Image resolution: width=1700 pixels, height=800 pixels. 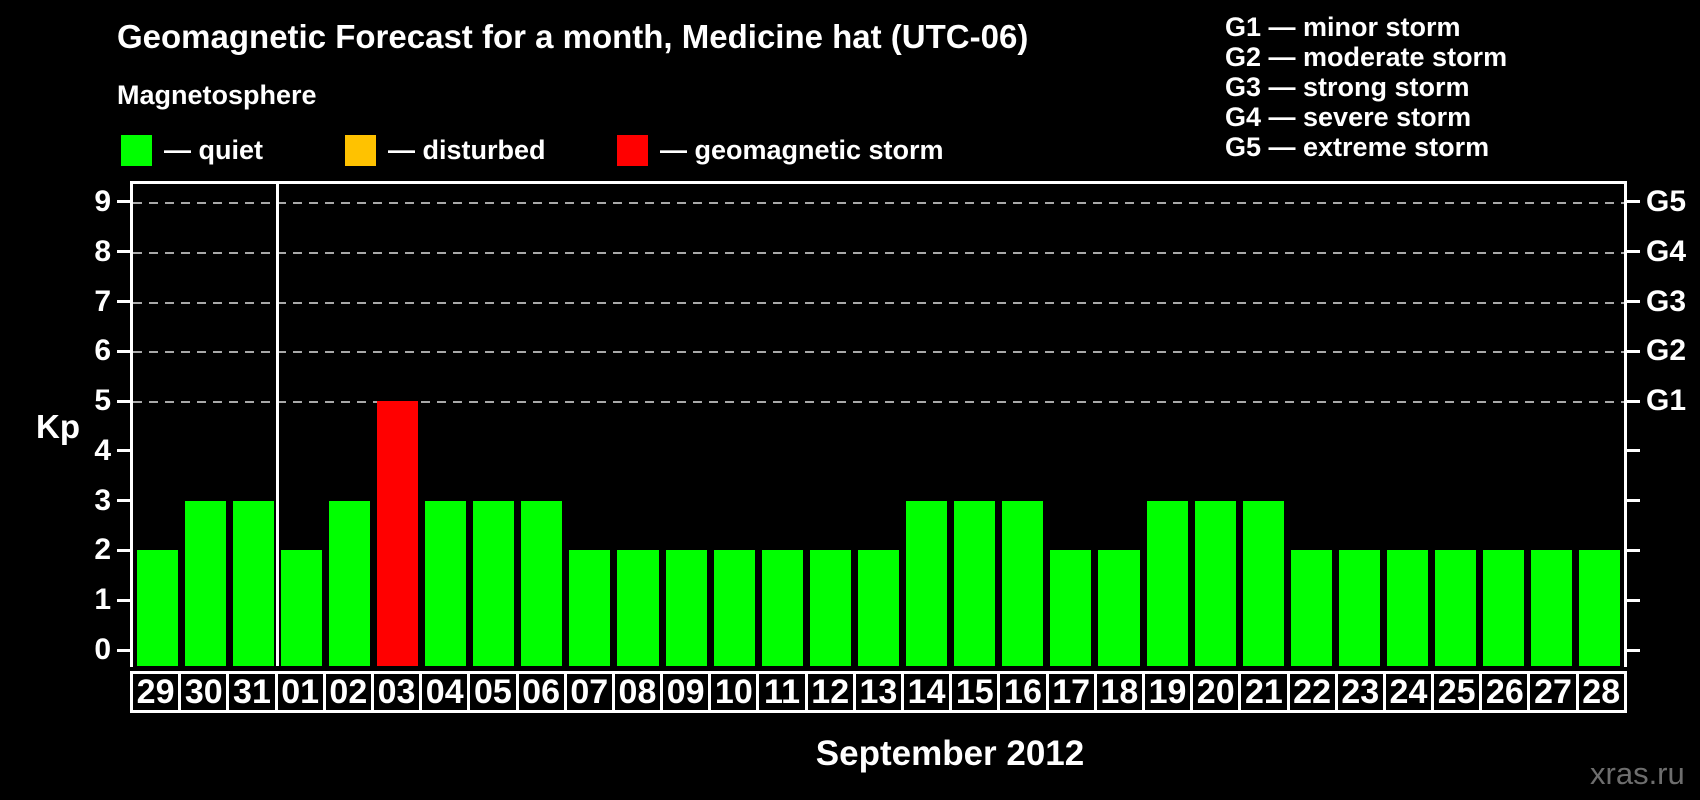 I want to click on y-tick-label-0: 0, so click(x=102, y=649).